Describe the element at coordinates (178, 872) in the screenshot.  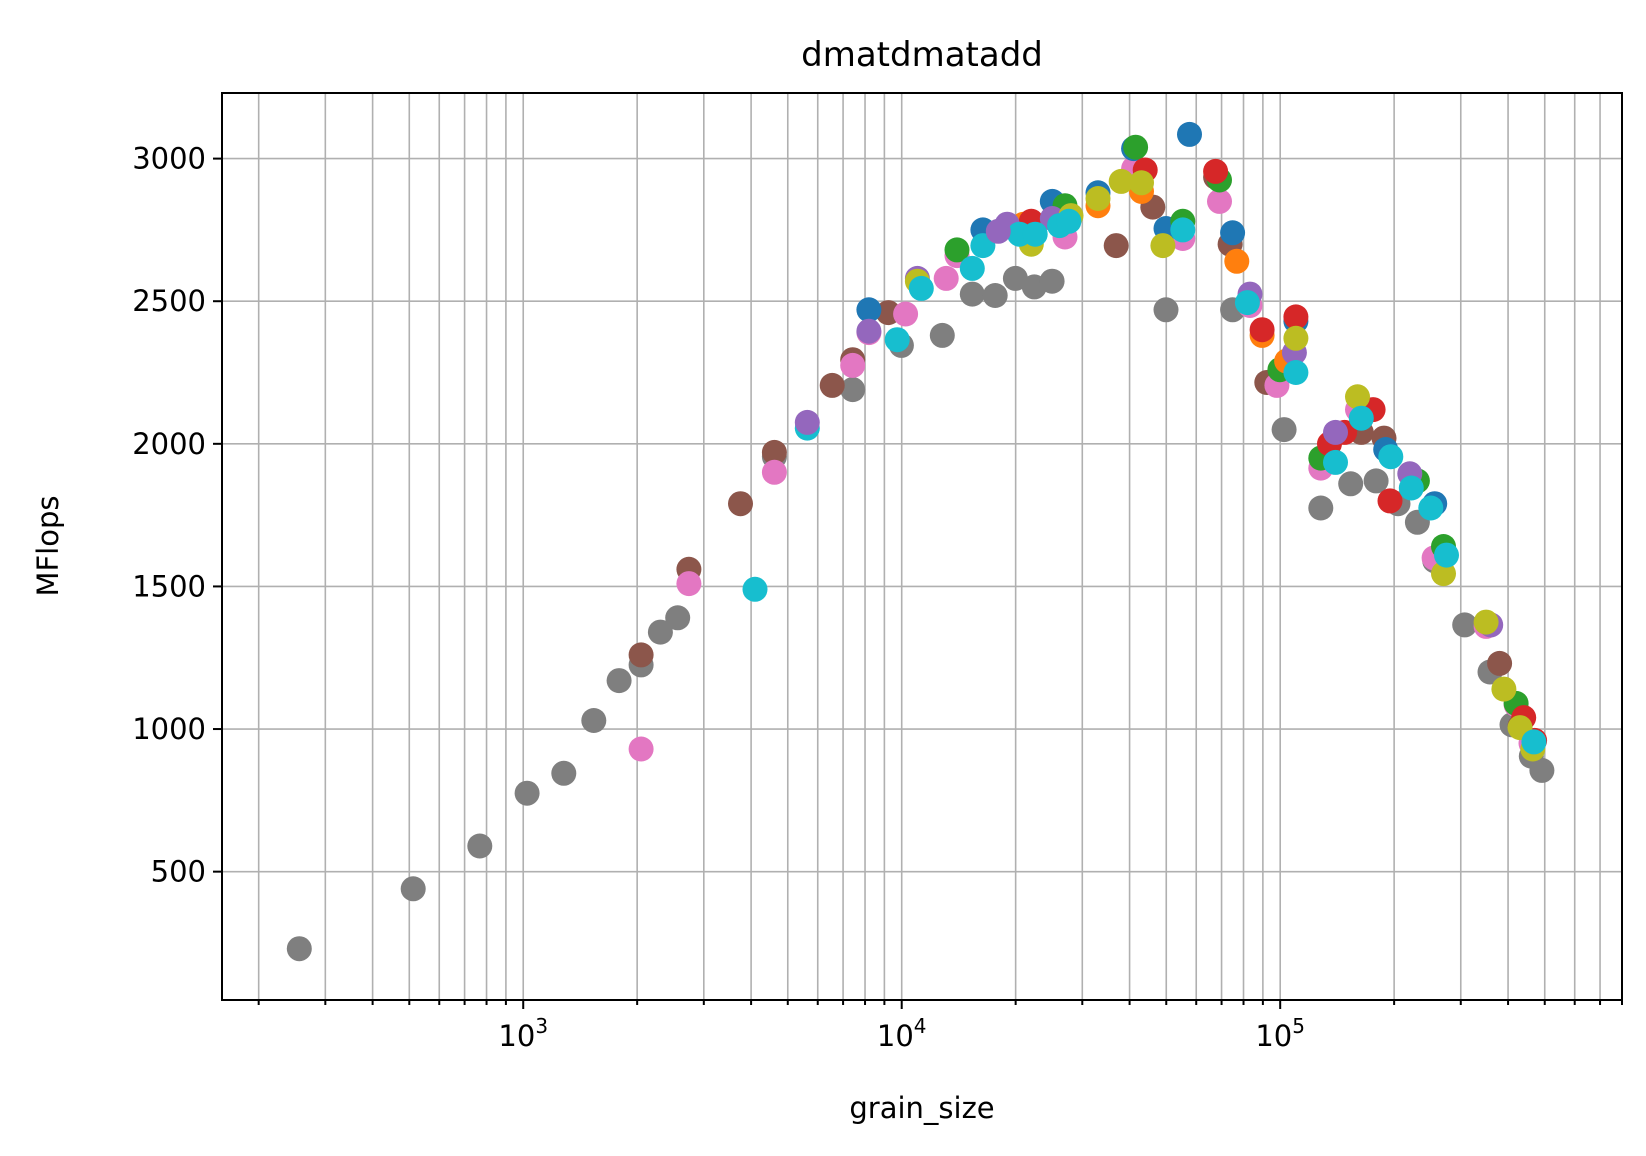
I see `y-tick-label: 500` at that location.